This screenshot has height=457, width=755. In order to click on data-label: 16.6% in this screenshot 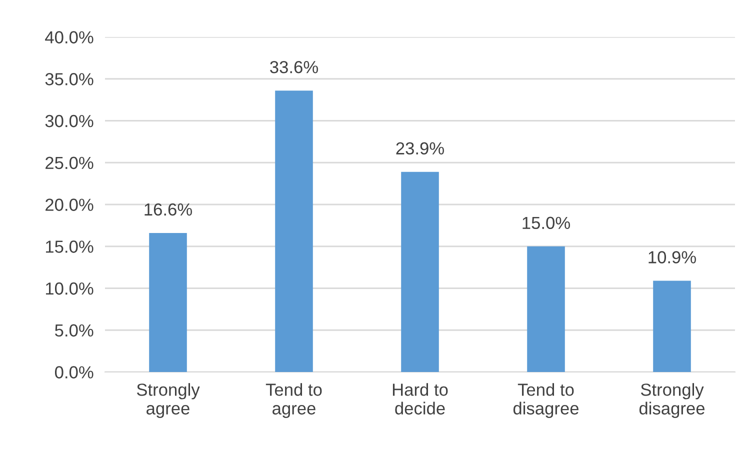, I will do `click(168, 209)`.